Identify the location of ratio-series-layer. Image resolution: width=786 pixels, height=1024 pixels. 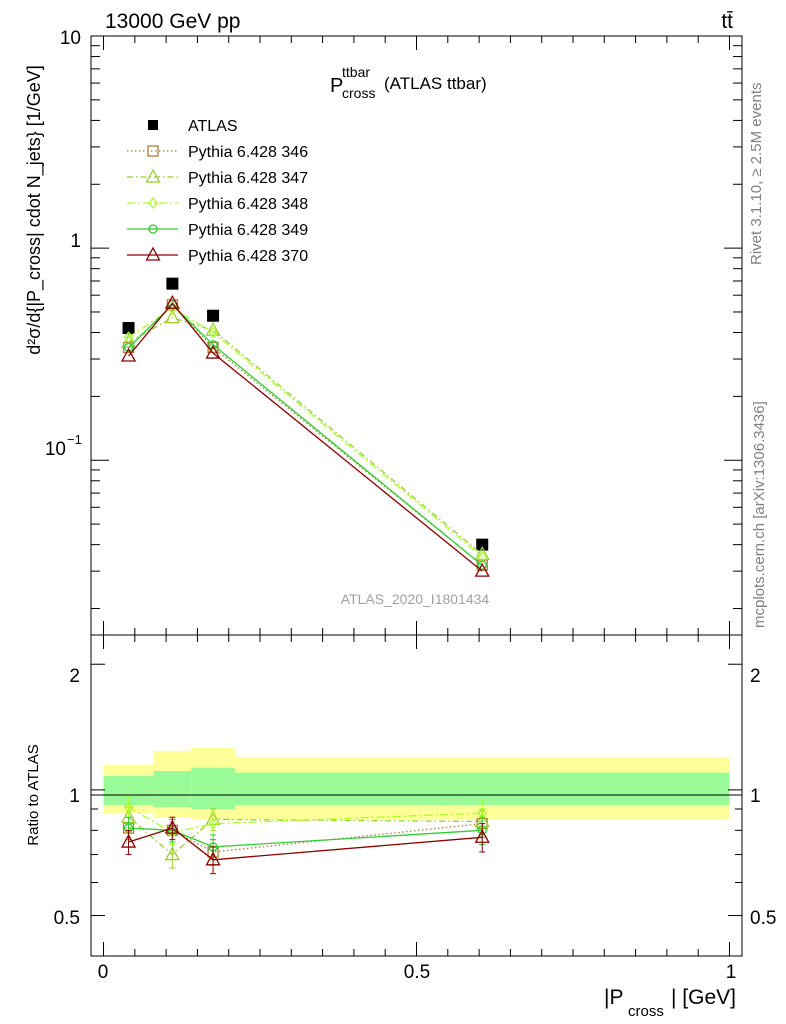
(305, 835).